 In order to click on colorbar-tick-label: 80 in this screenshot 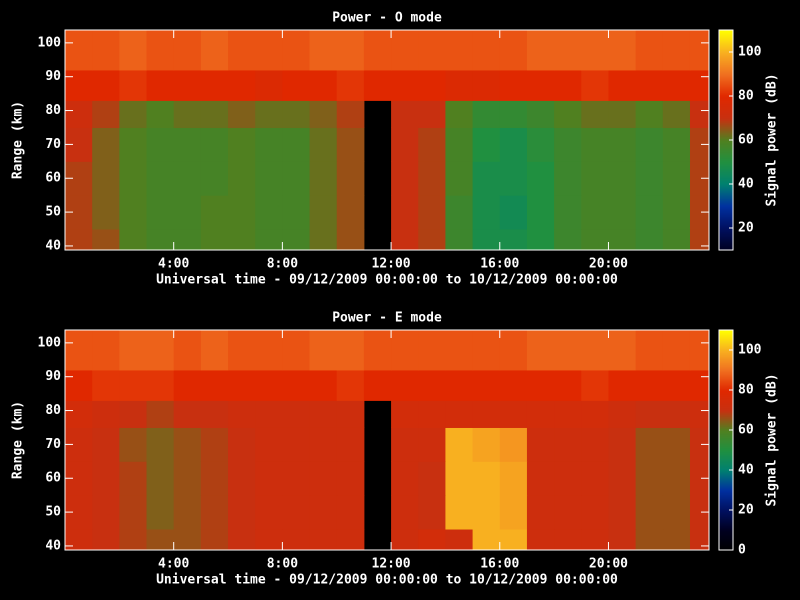, I will do `click(746, 390)`.